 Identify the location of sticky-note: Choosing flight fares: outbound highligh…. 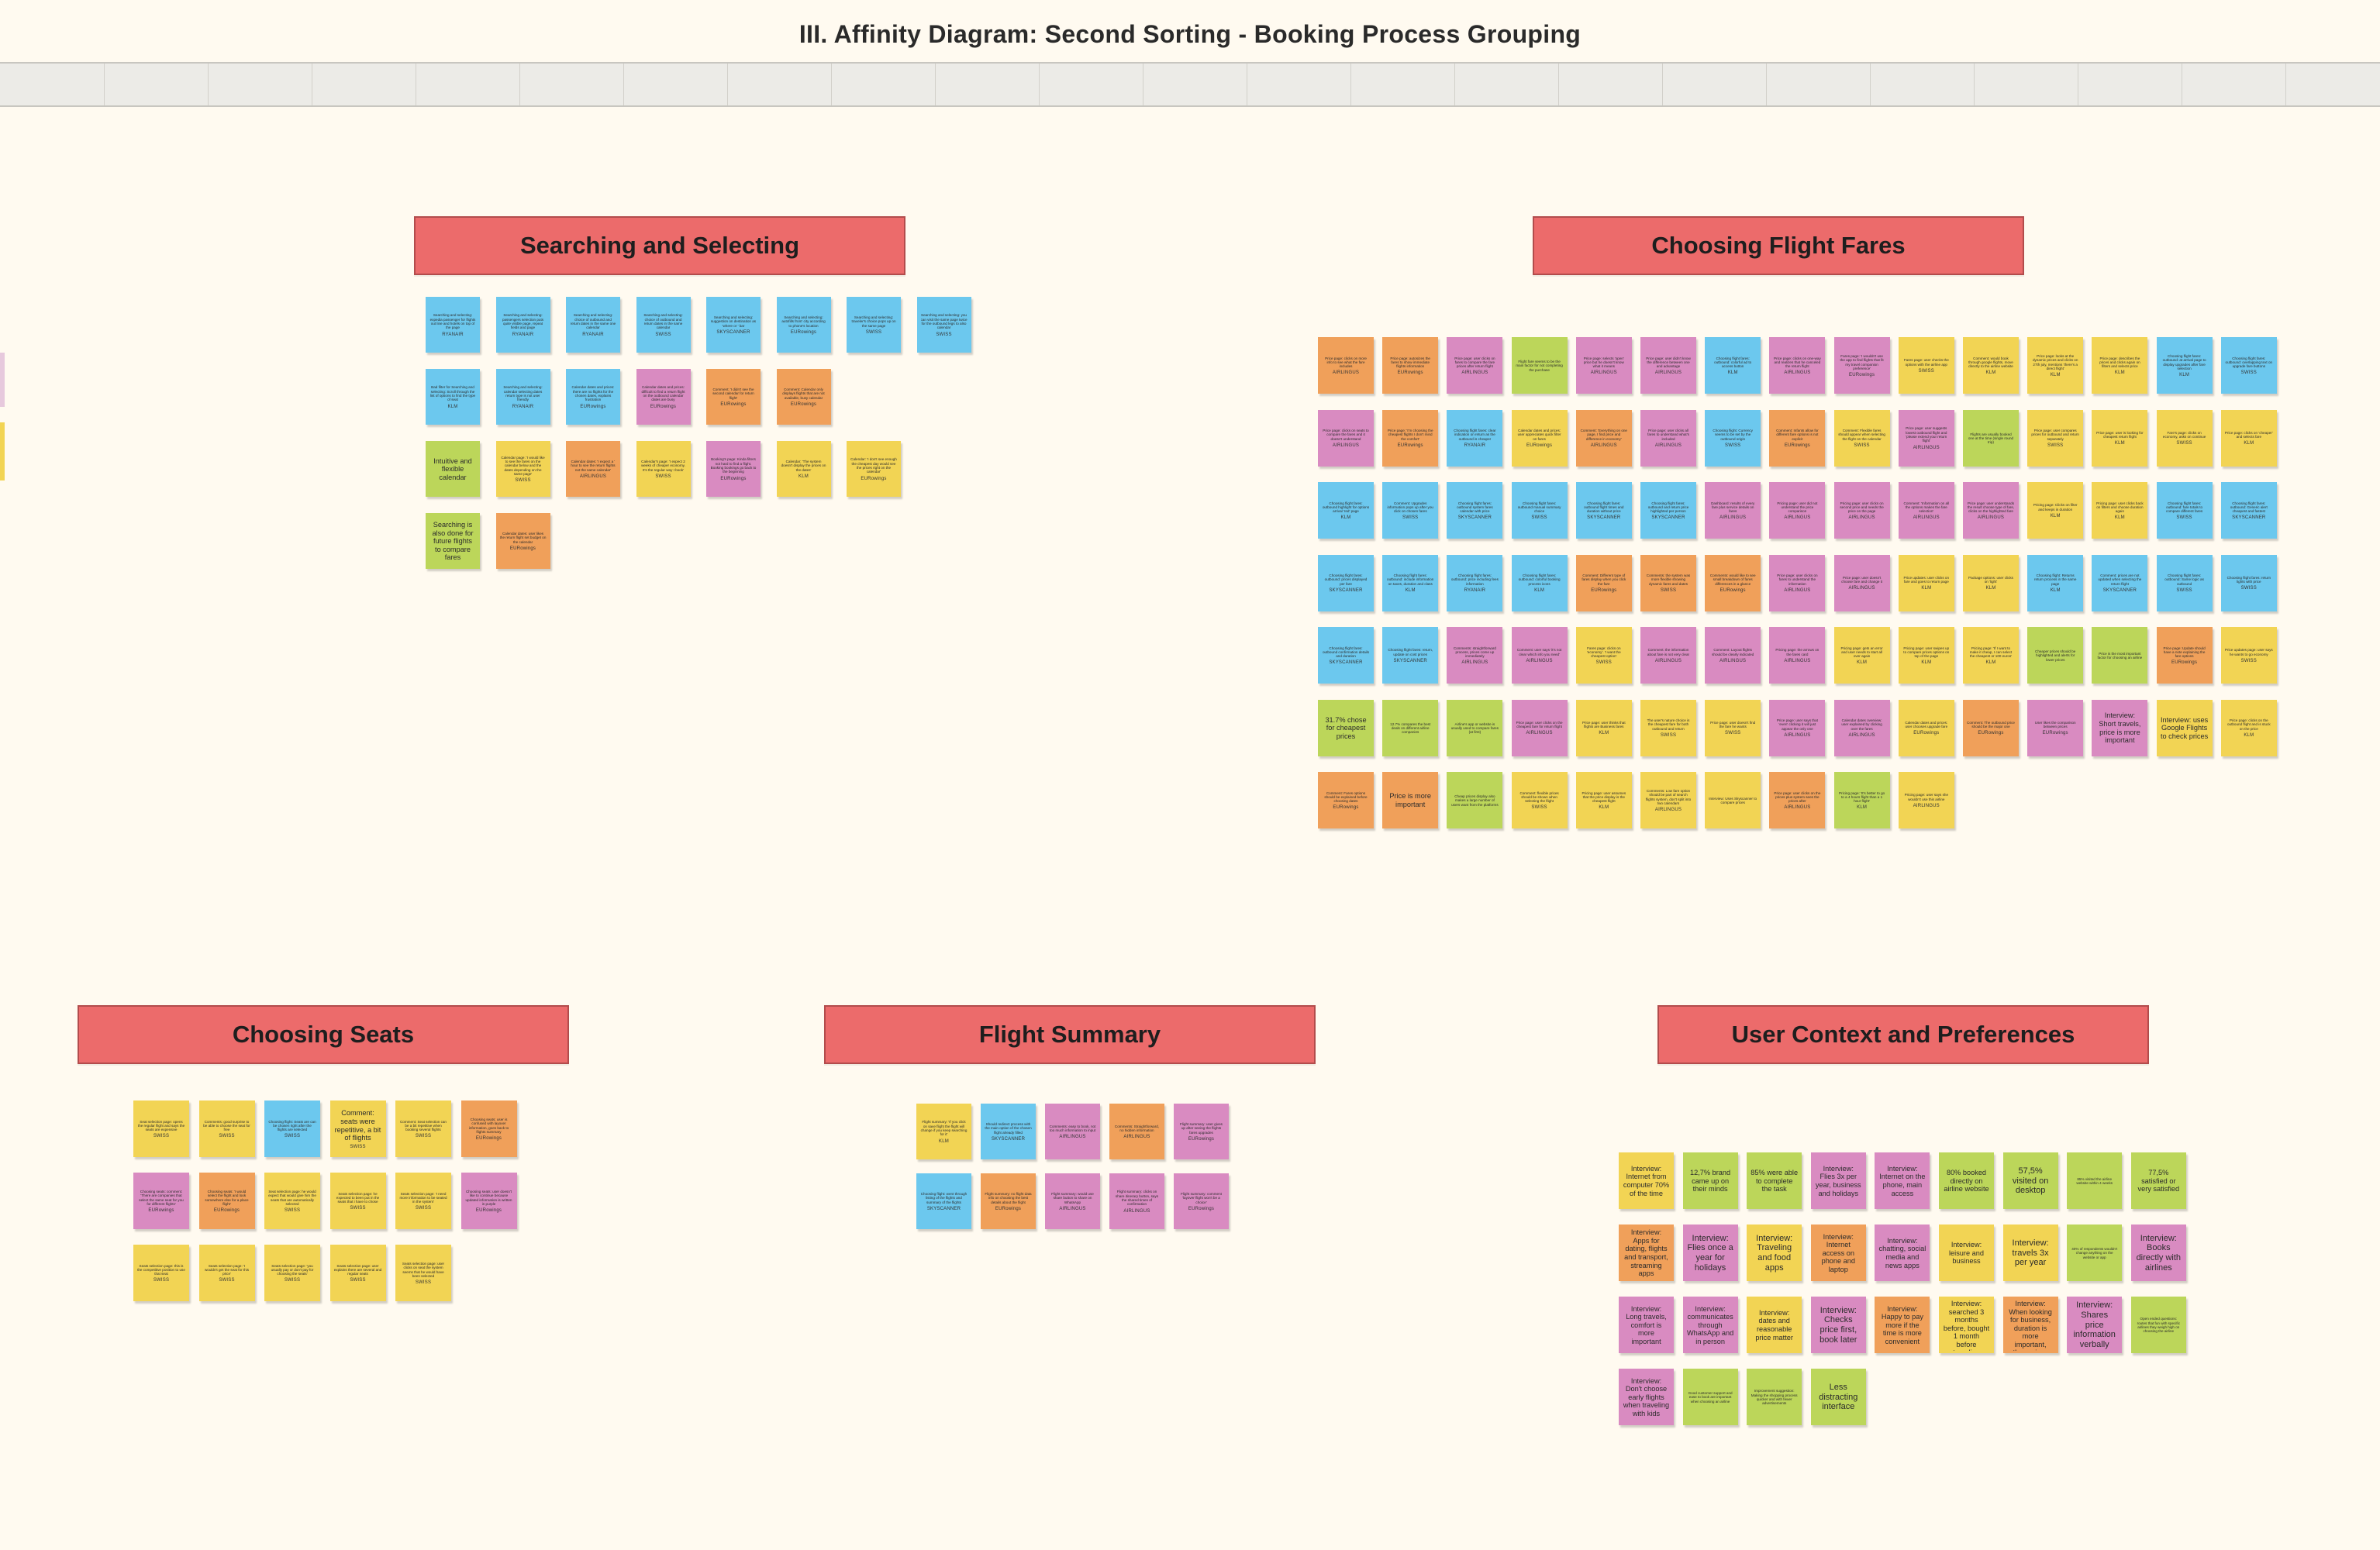
(1346, 511).